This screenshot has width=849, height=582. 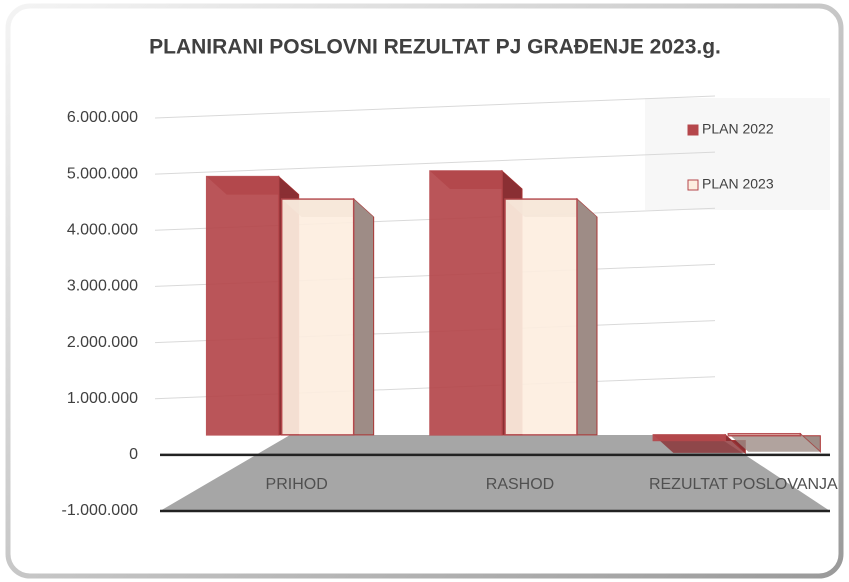 I want to click on x-tick-label: PRIHOD, so click(x=297, y=484).